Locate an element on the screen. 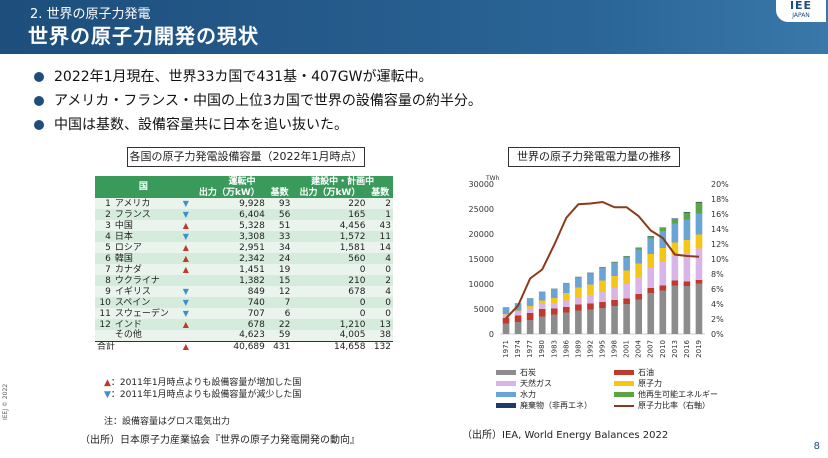 The width and height of the screenshot is (828, 458). y2-tick-label: 4% is located at coordinates (717, 304).